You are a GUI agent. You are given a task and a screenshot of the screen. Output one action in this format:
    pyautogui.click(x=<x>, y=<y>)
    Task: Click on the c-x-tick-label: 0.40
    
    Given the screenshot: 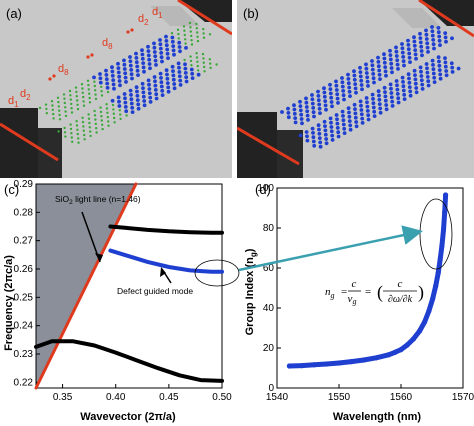 What is the action you would take?
    pyautogui.click(x=116, y=397)
    